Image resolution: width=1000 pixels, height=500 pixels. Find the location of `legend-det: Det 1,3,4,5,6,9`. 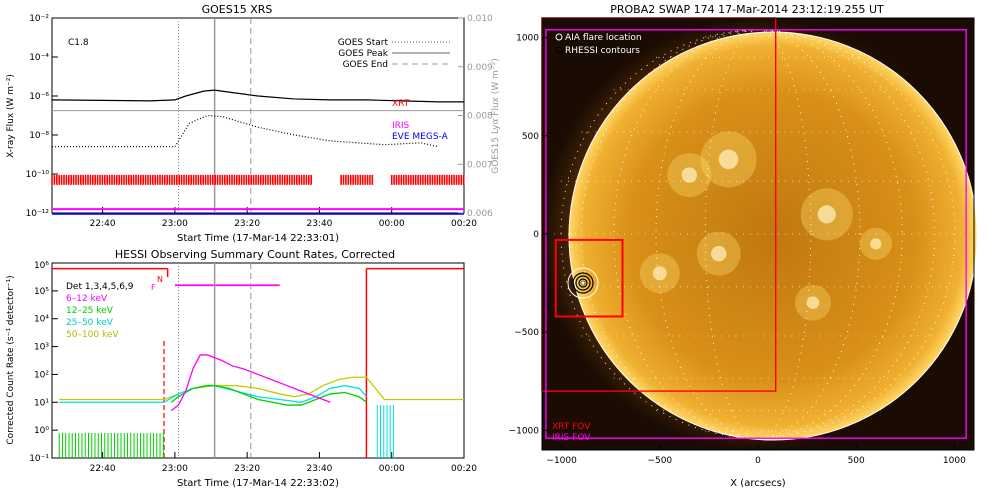

legend-det: Det 1,3,4,5,6,9 is located at coordinates (100, 287).